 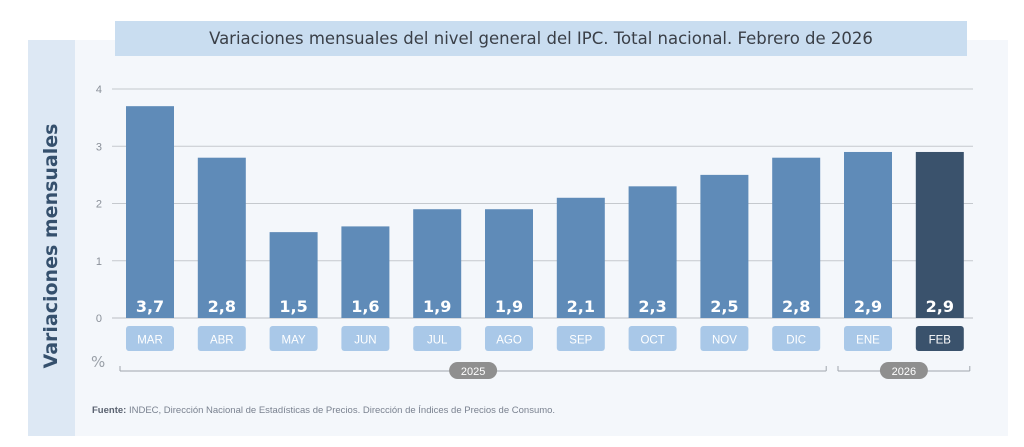 I want to click on year-label: 2025, so click(x=473, y=372).